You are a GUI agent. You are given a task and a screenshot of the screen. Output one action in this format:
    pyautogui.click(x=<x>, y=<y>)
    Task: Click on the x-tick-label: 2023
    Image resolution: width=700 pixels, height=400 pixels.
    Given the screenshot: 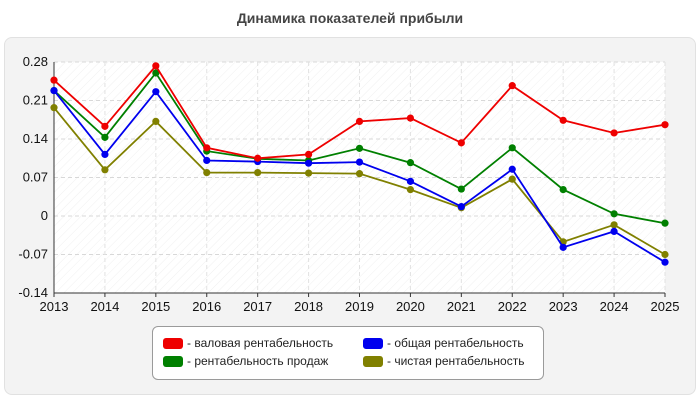 What is the action you would take?
    pyautogui.click(x=563, y=306)
    